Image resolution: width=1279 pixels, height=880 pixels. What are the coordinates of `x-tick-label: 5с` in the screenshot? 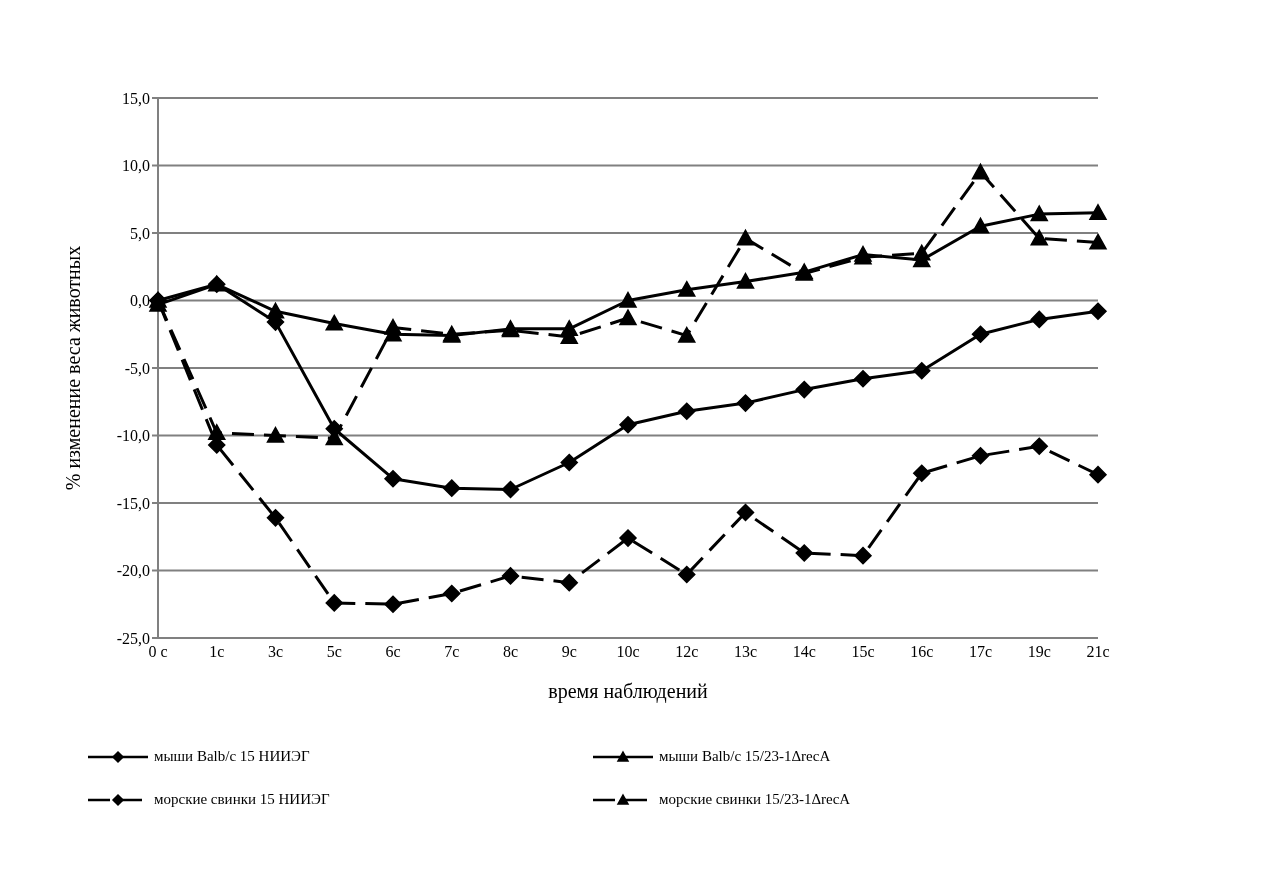 It's located at (334, 652).